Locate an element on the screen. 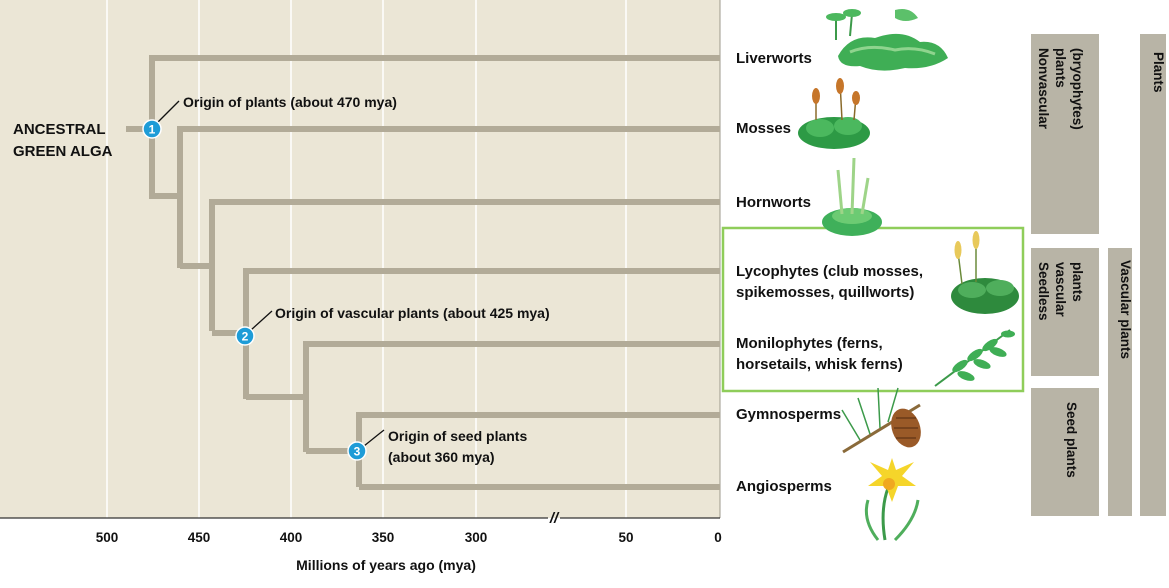 The height and width of the screenshot is (588, 1169). root-label-line-1: ANCESTRAL is located at coordinates (59, 129).